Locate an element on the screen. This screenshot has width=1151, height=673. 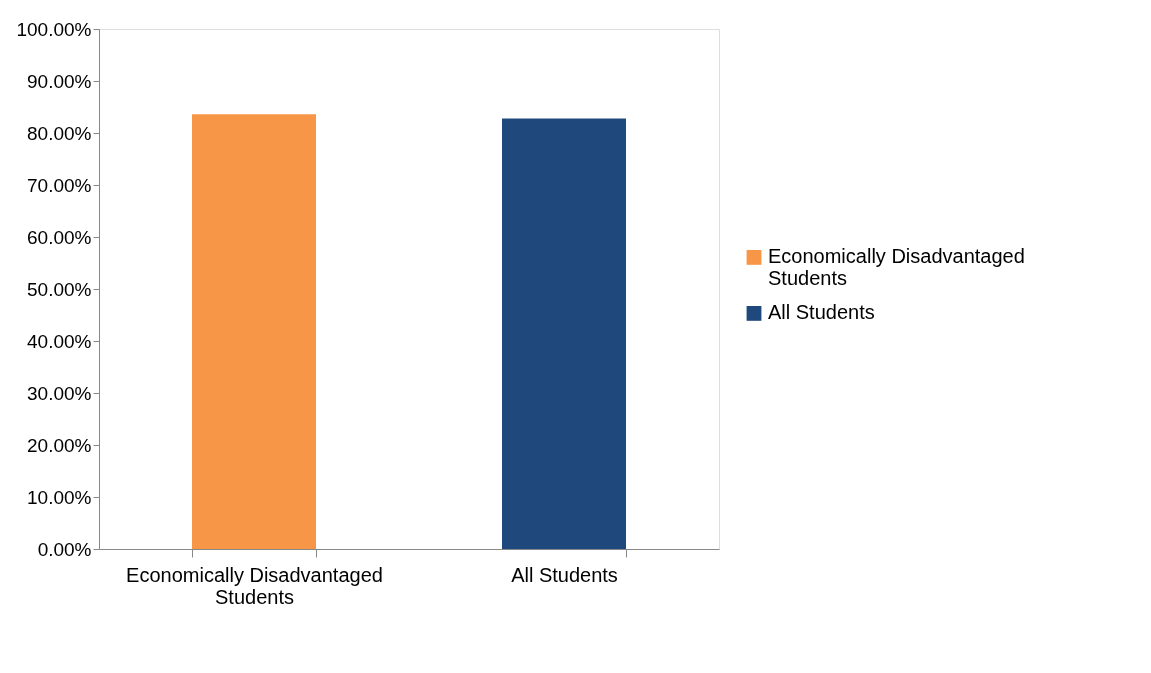
y-tick-label: 70.00% is located at coordinates (59, 185).